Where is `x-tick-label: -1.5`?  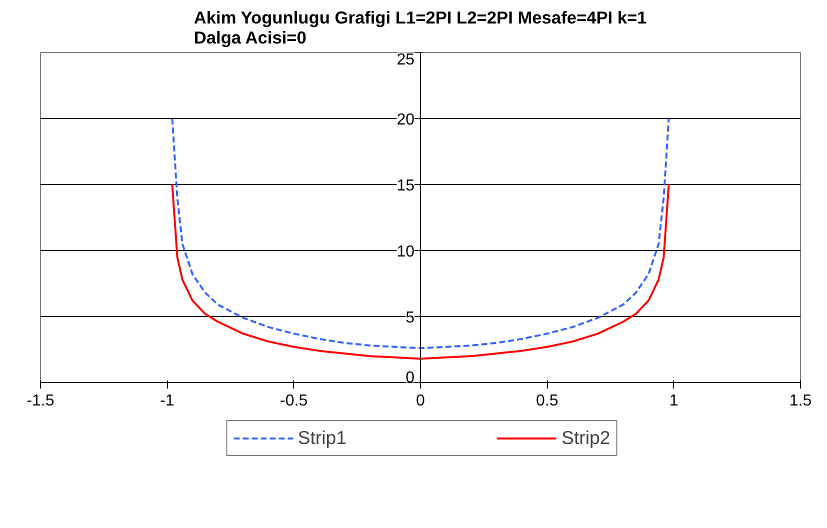 x-tick-label: -1.5 is located at coordinates (40, 401).